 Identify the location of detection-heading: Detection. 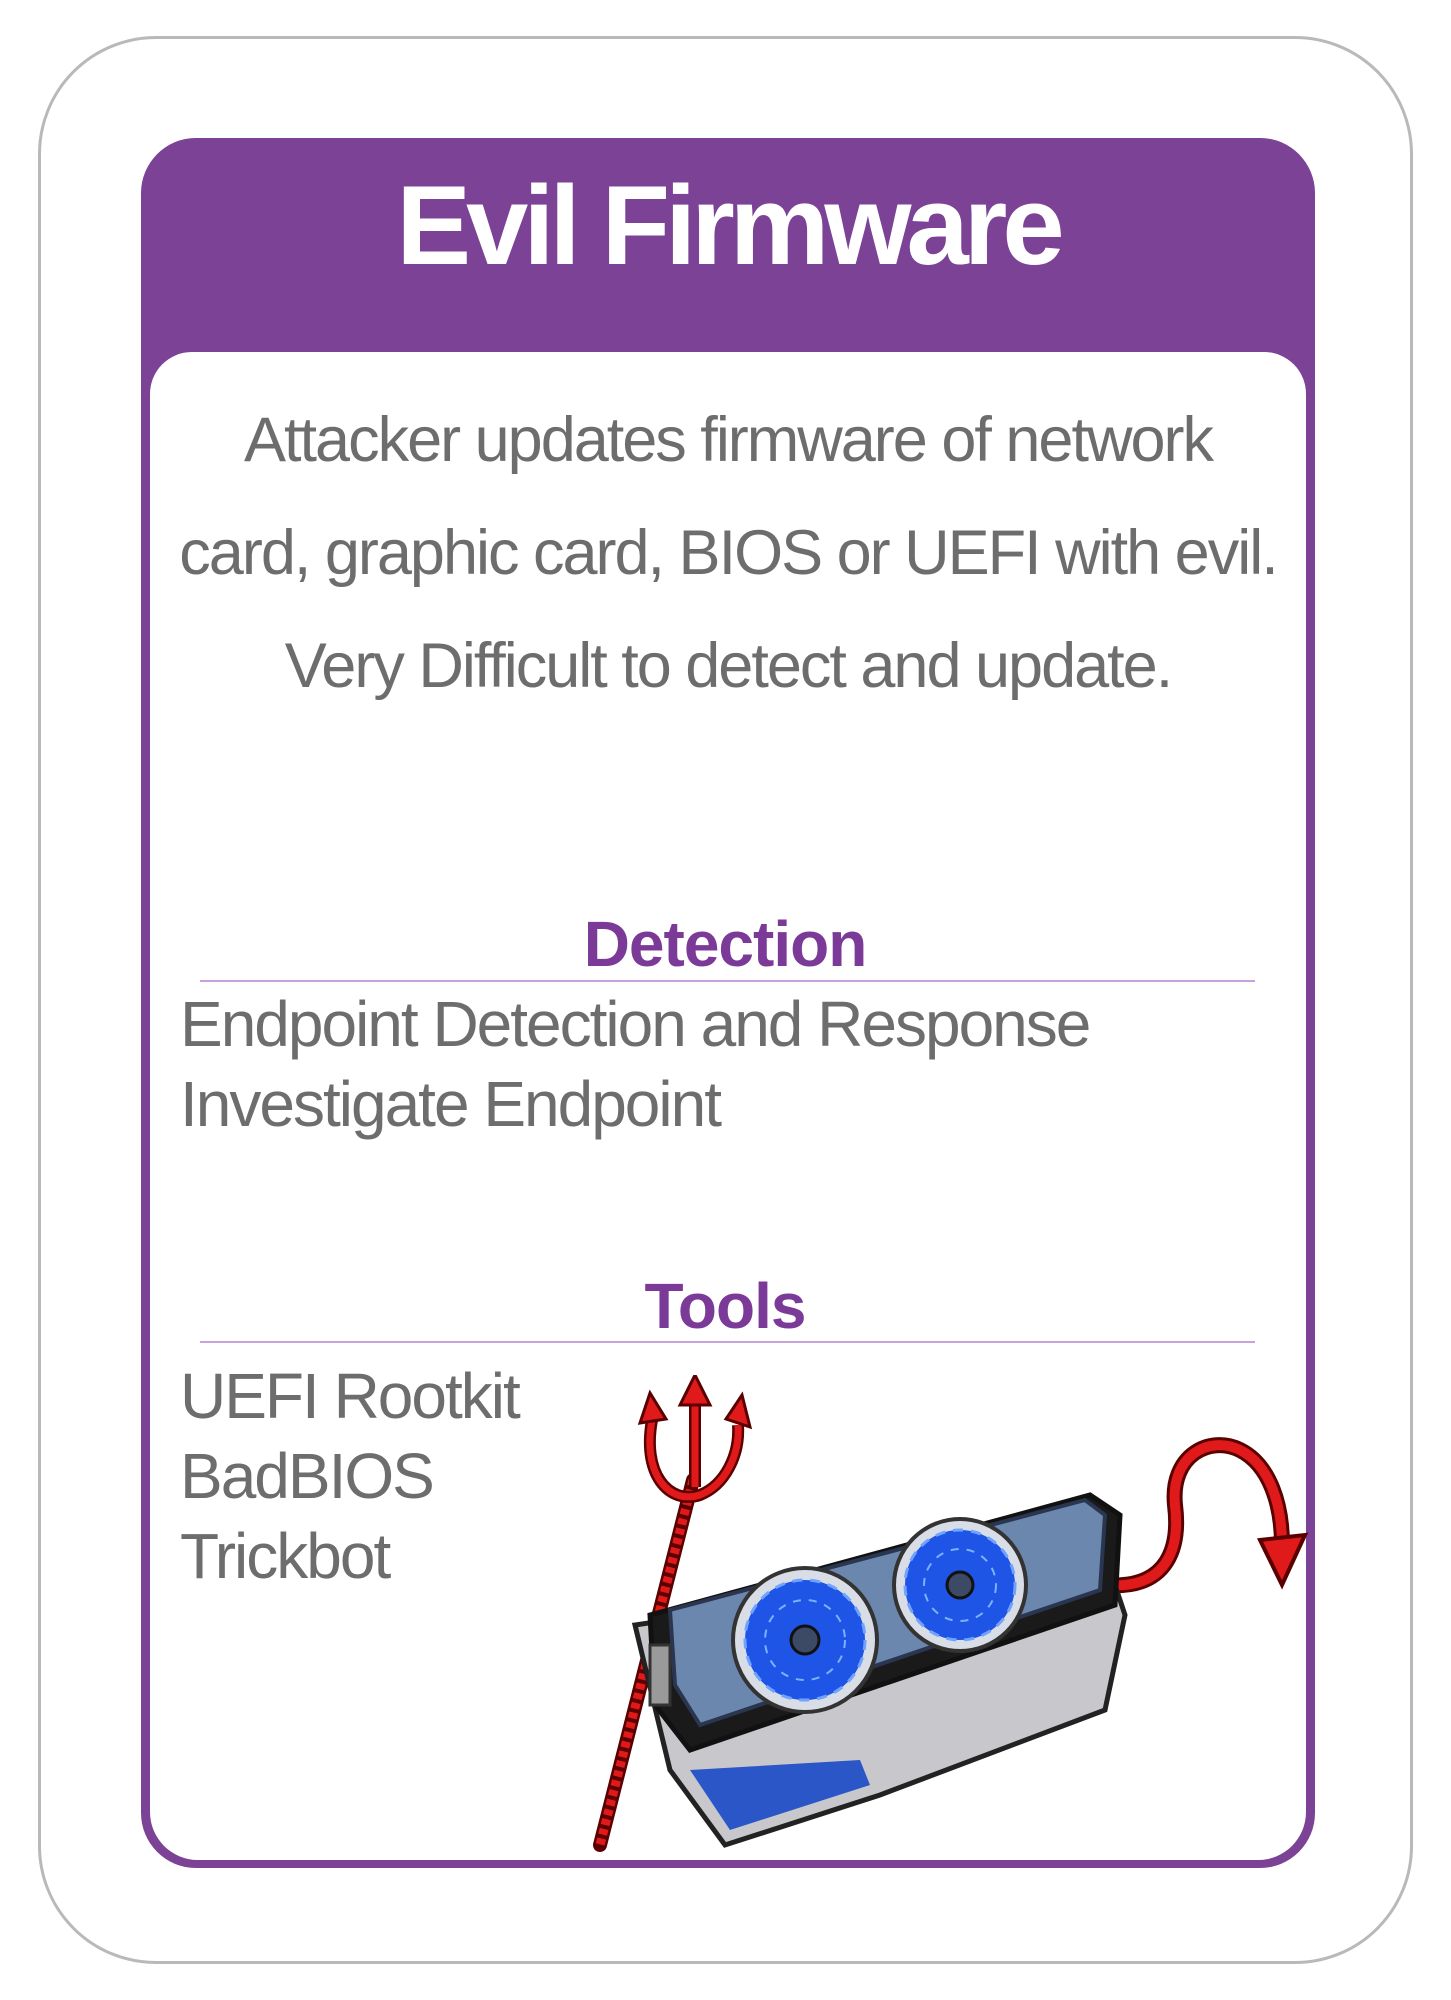
(725, 944).